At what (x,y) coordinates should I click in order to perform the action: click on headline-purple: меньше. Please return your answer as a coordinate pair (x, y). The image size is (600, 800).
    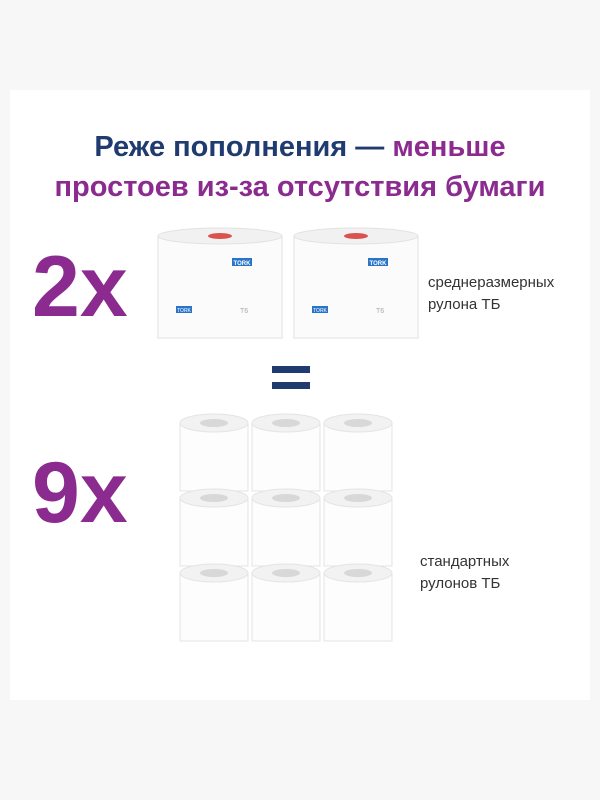
    Looking at the image, I should click on (448, 147).